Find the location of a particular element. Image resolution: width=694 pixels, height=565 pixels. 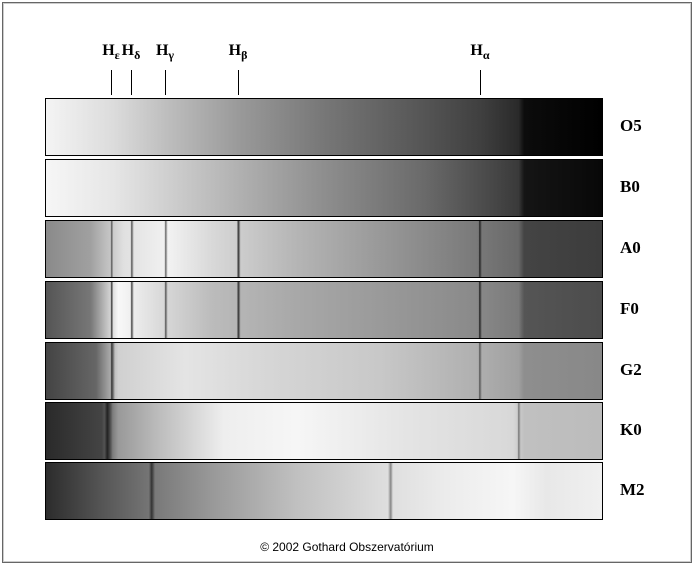

spectral-class: A0 is located at coordinates (630, 247).